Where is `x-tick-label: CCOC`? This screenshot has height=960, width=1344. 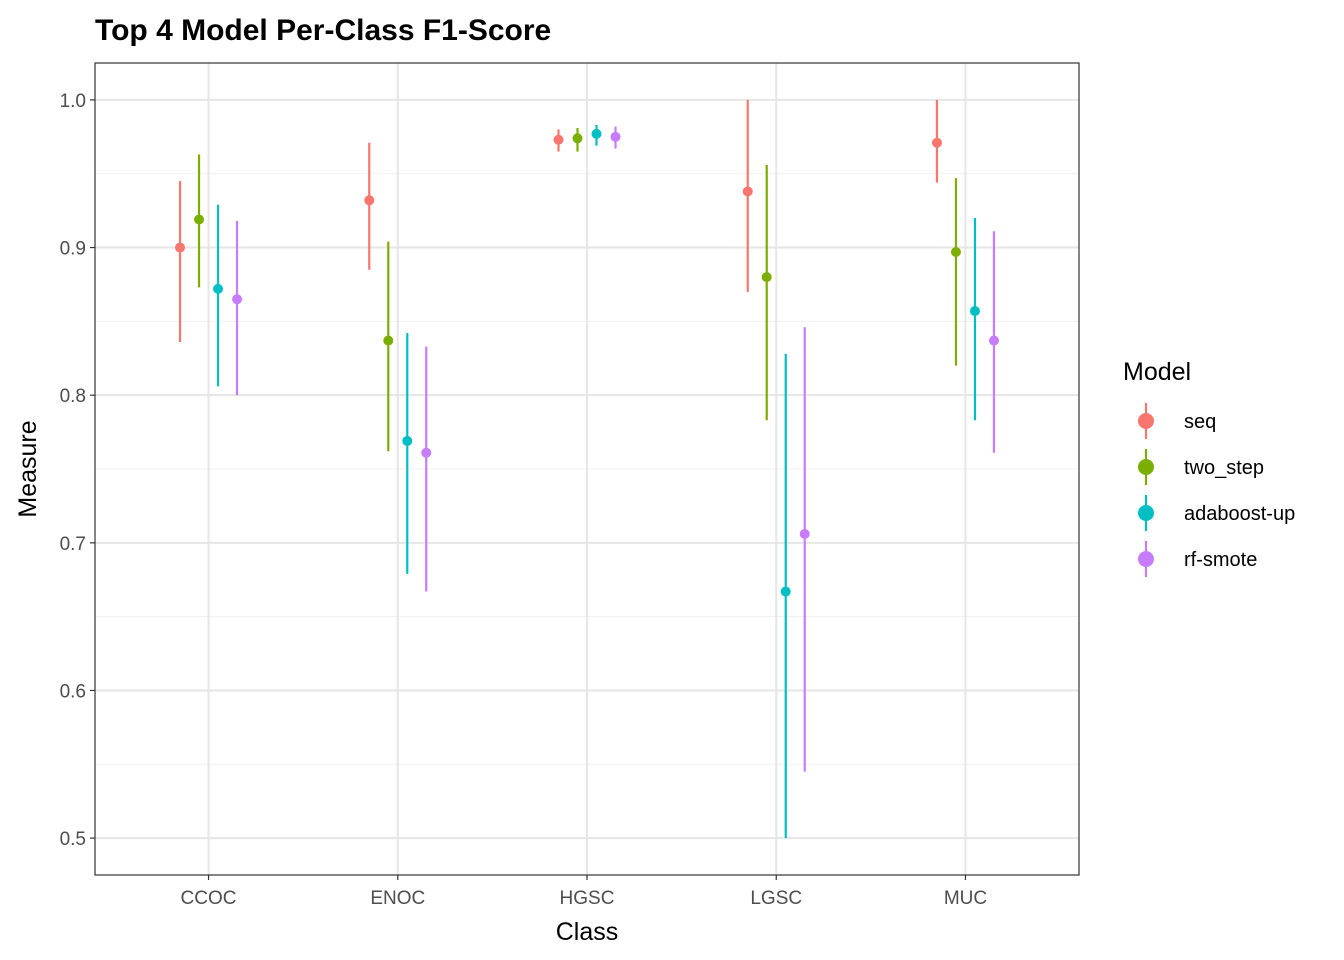 x-tick-label: CCOC is located at coordinates (209, 898).